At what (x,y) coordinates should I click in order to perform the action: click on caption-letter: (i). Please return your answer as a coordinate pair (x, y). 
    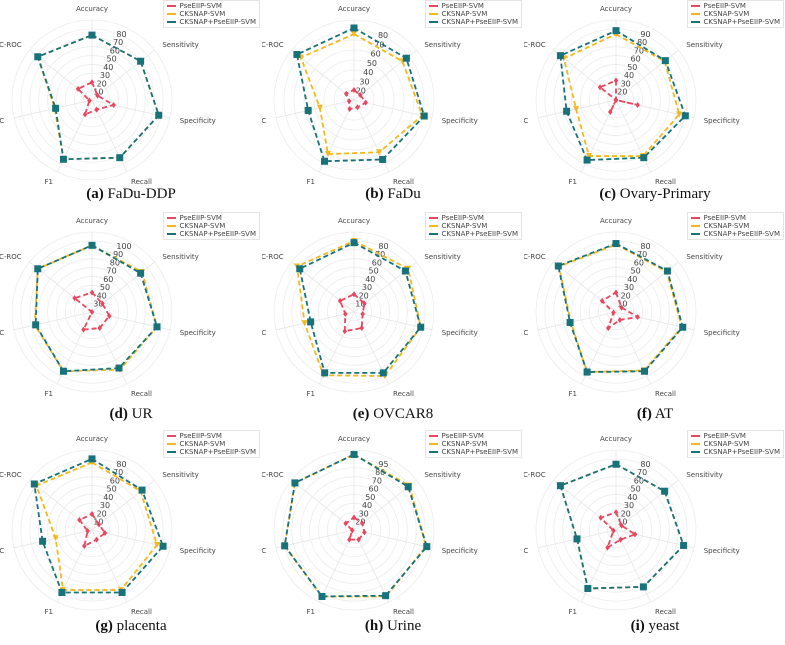
    Looking at the image, I should click on (637, 626).